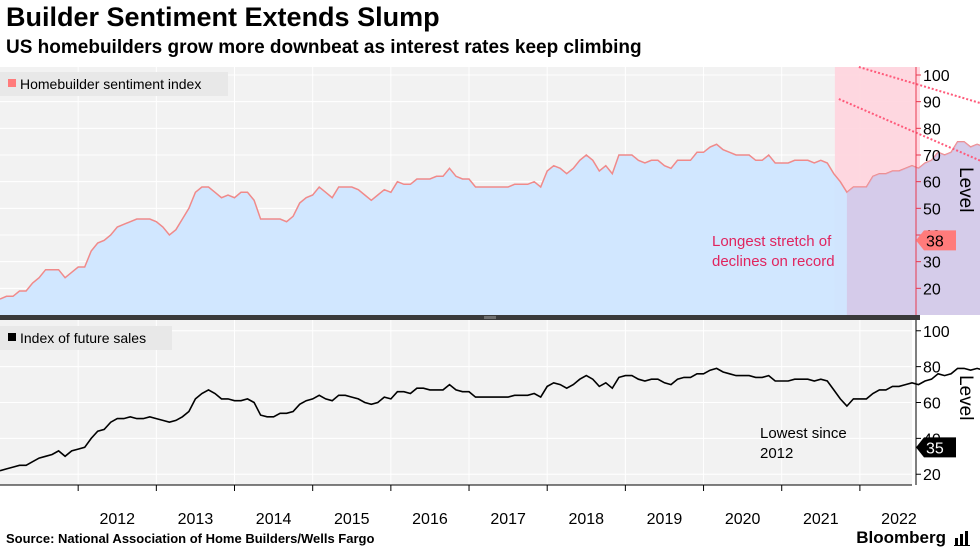 Image resolution: width=980 pixels, height=551 pixels. Describe the element at coordinates (490, 317) in the screenshot. I see `panel-separator-handle` at that location.